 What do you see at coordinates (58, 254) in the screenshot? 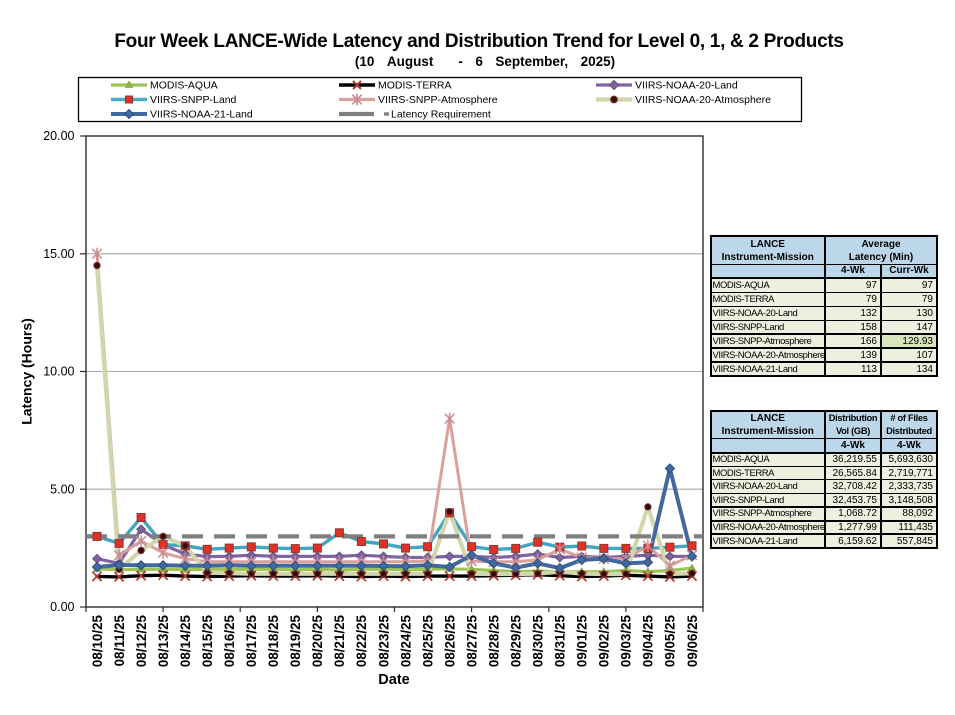
I see `svg-text: 15.00` at bounding box center [58, 254].